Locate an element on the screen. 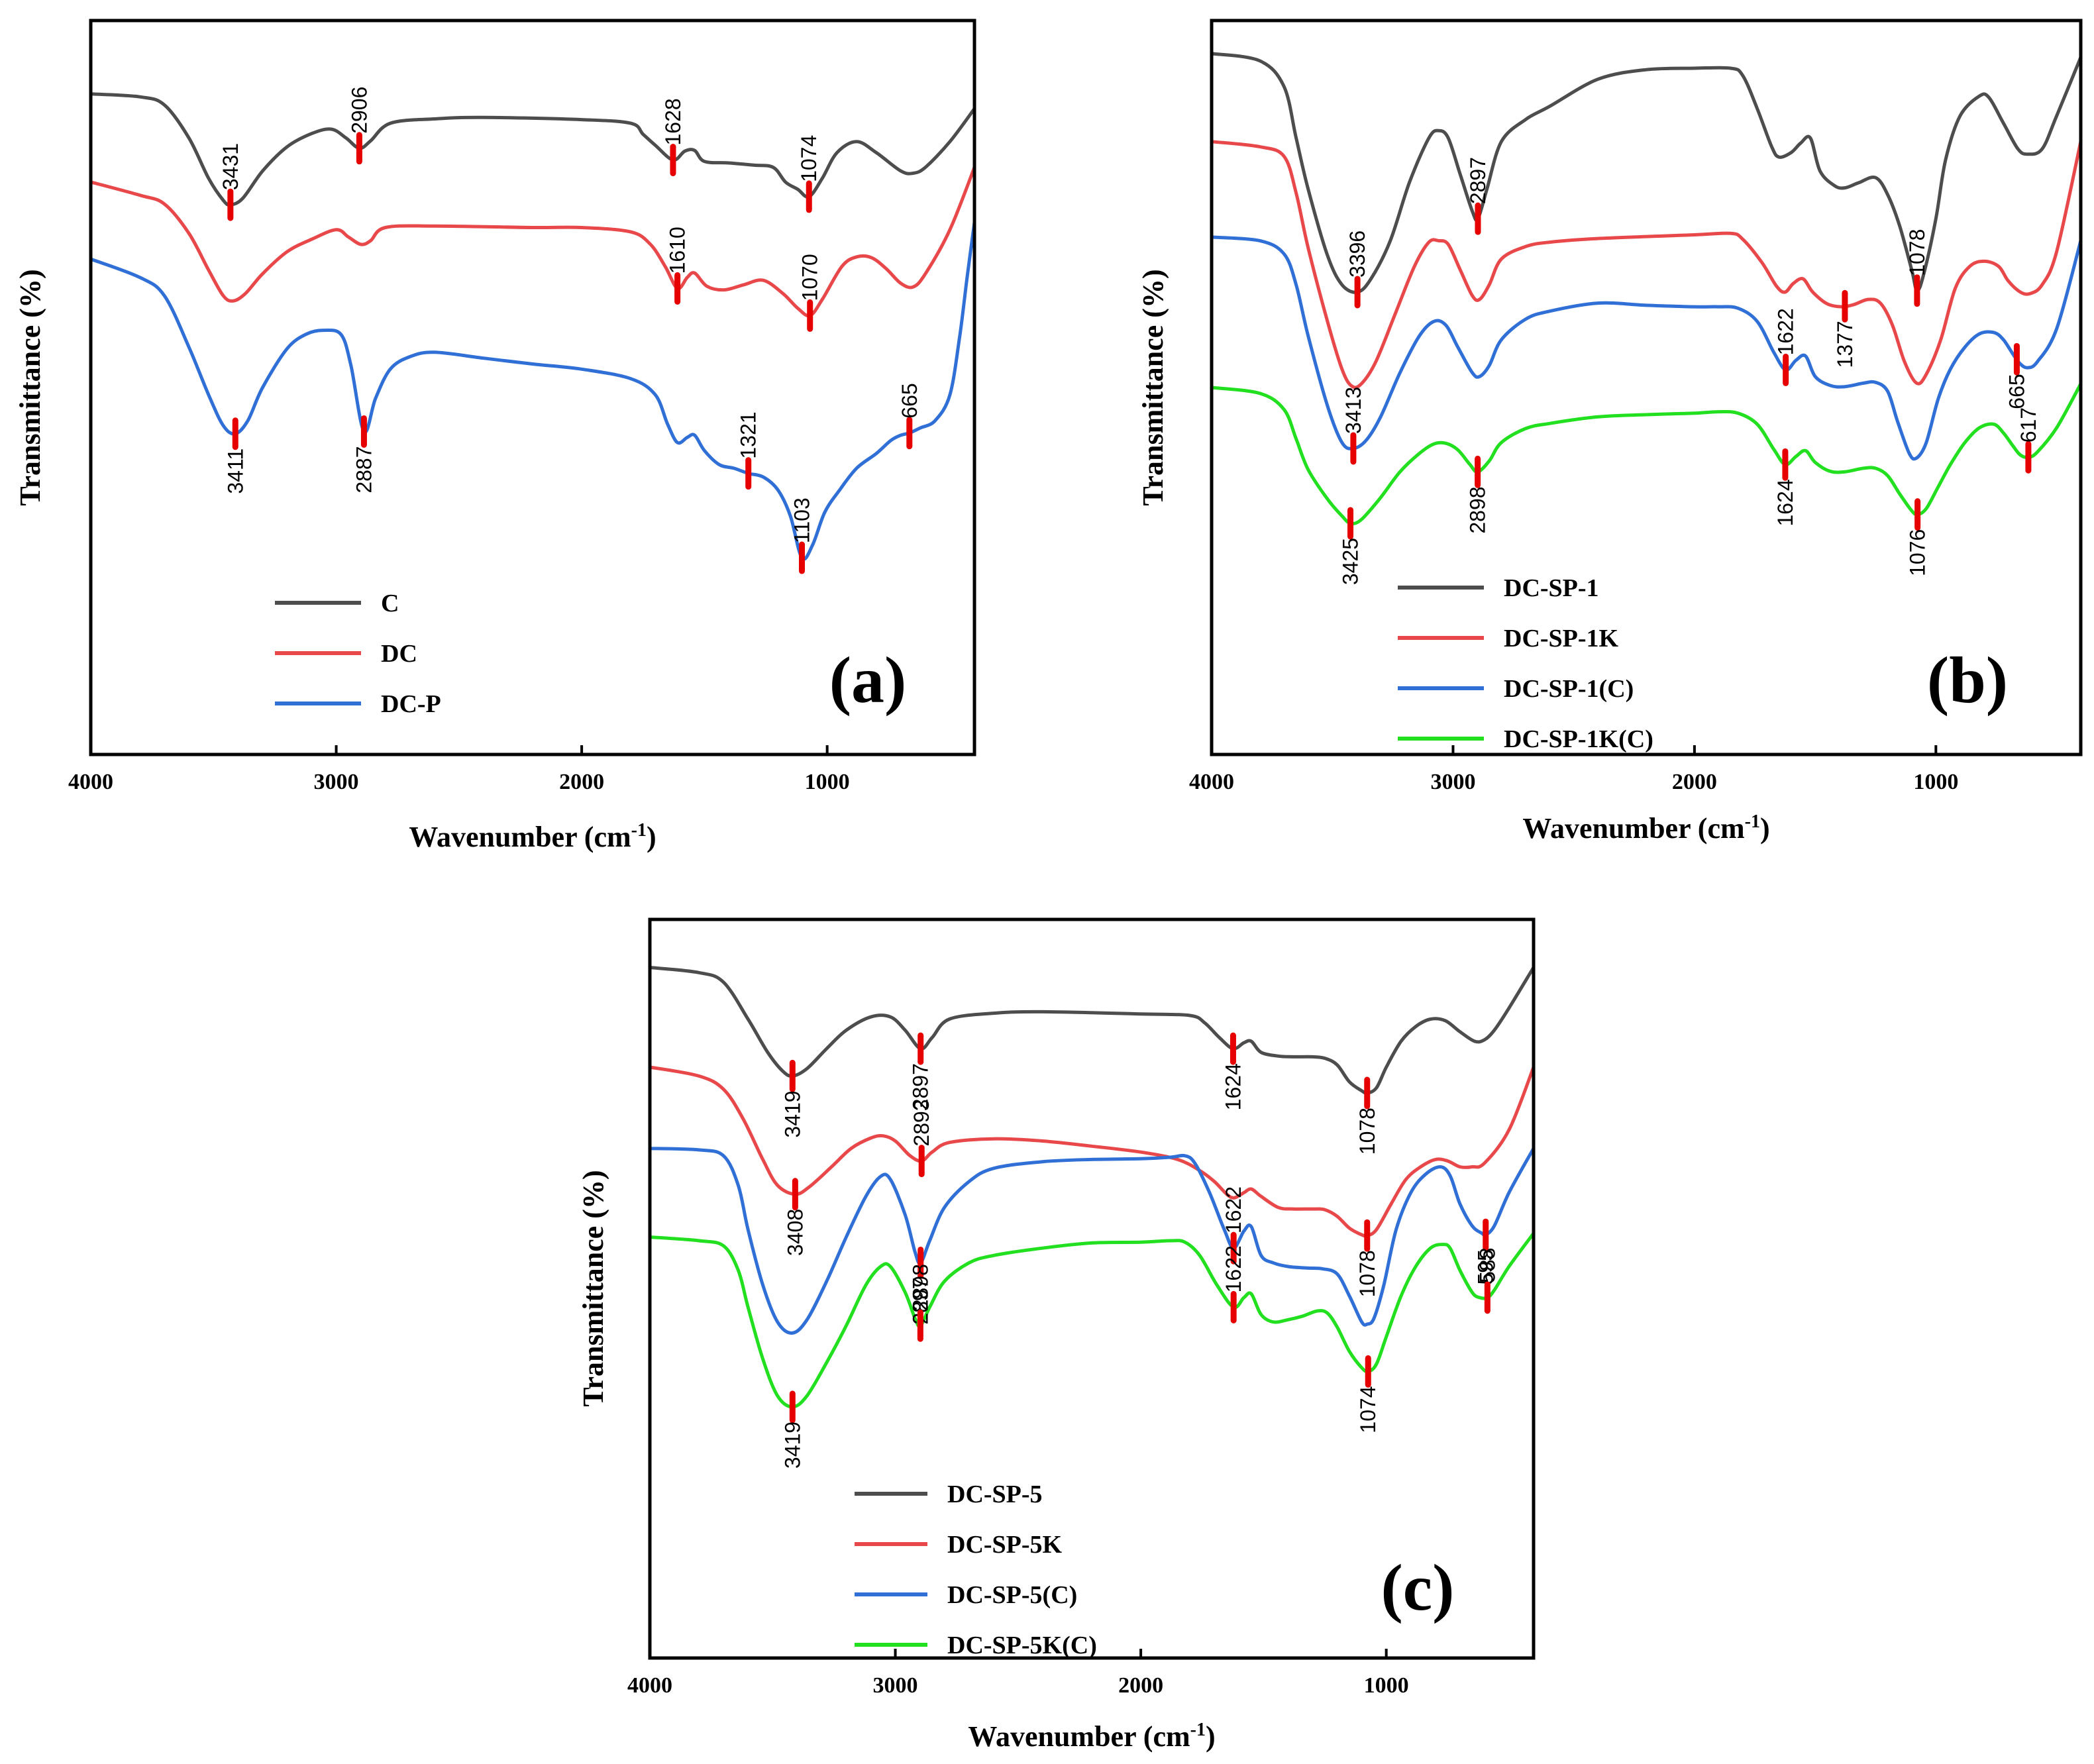 The image size is (2094, 1764). peak-label: 1610 is located at coordinates (678, 250).